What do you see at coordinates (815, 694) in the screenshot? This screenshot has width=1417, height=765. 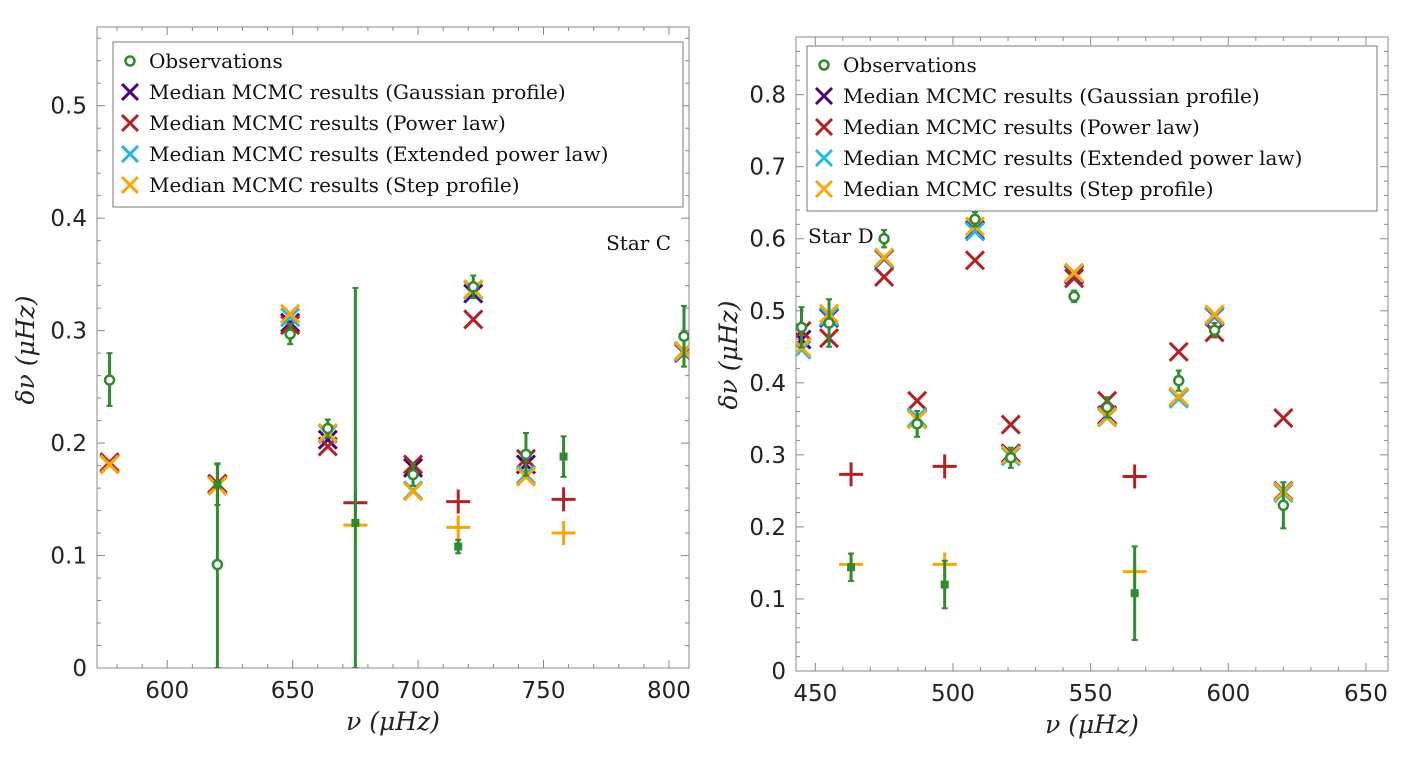 I see `x-tick-label: 450` at bounding box center [815, 694].